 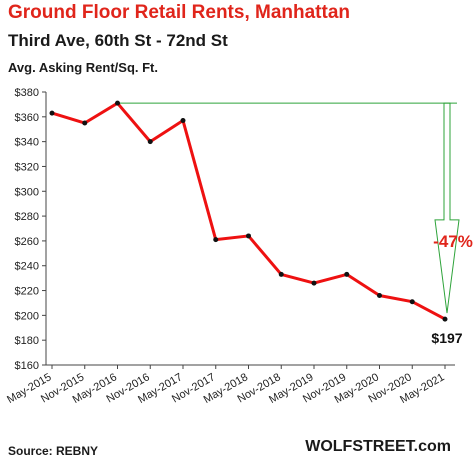 I want to click on y-tick-label: $240, so click(x=27, y=267).